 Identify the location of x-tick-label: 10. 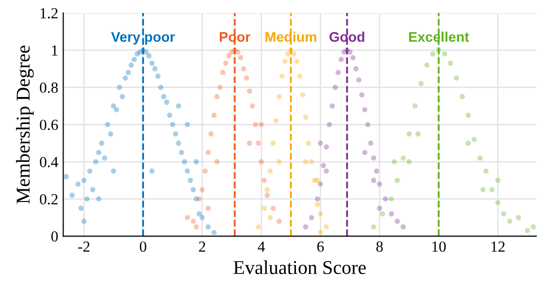
(439, 246).